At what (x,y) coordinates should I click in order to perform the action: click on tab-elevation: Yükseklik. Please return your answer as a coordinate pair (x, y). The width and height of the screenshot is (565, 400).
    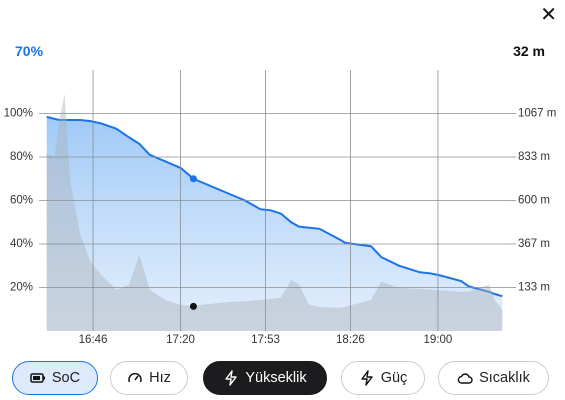
    Looking at the image, I should click on (265, 378).